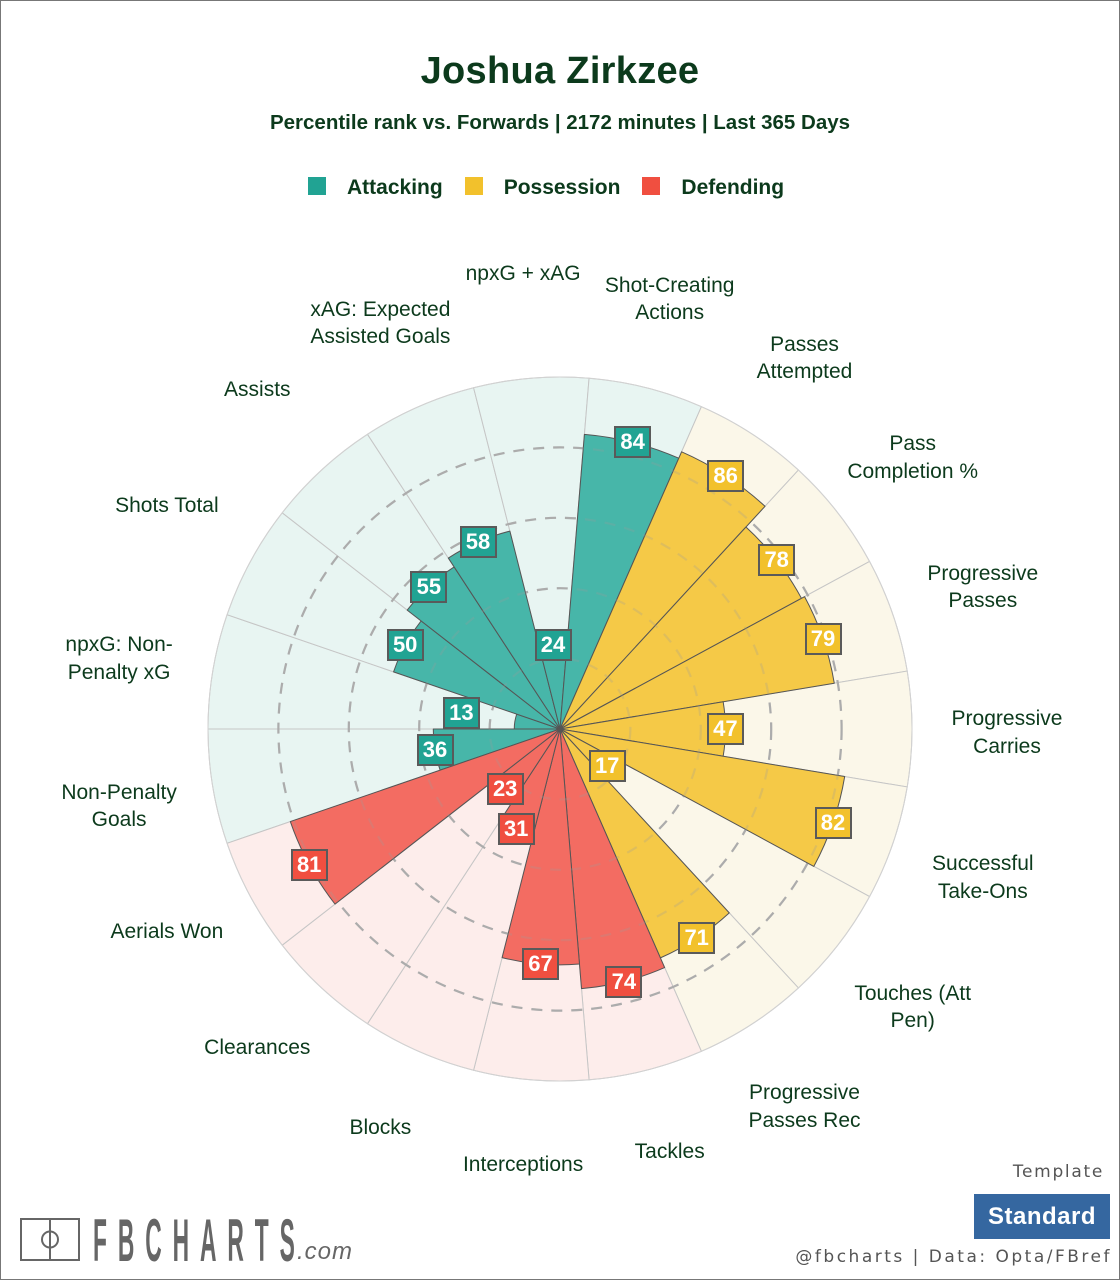 This screenshot has height=1280, width=1120. What do you see at coordinates (725, 729) in the screenshot?
I see `value-label-progressive-carries: 47` at bounding box center [725, 729].